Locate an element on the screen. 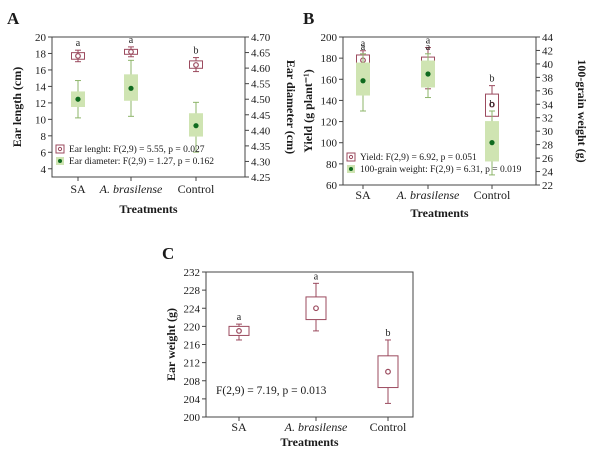 Image resolution: width=589 pixels, height=458 pixels. y-left-tick-label: 224 is located at coordinates (192, 309).